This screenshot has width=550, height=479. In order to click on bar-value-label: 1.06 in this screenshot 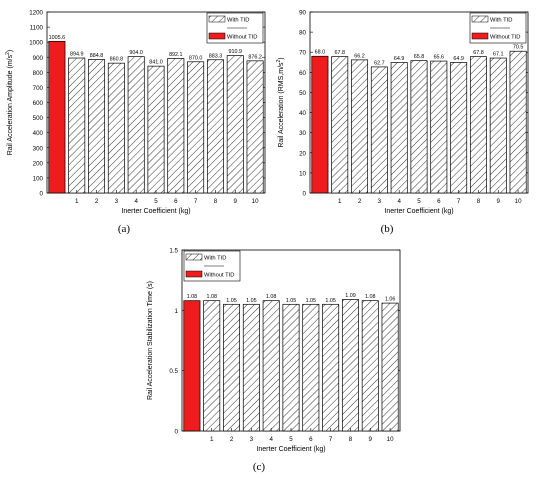, I will do `click(390, 300)`.